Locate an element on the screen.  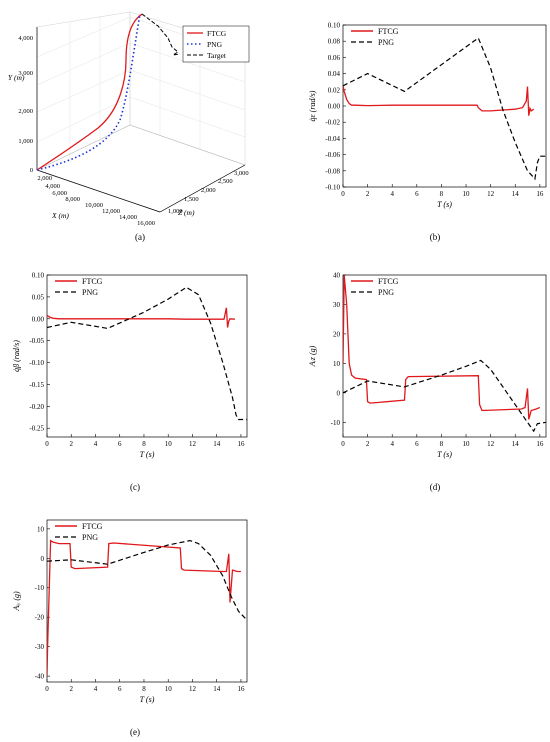
y-axis-label: Aᵢᴢ (g) is located at coordinates (312, 356).